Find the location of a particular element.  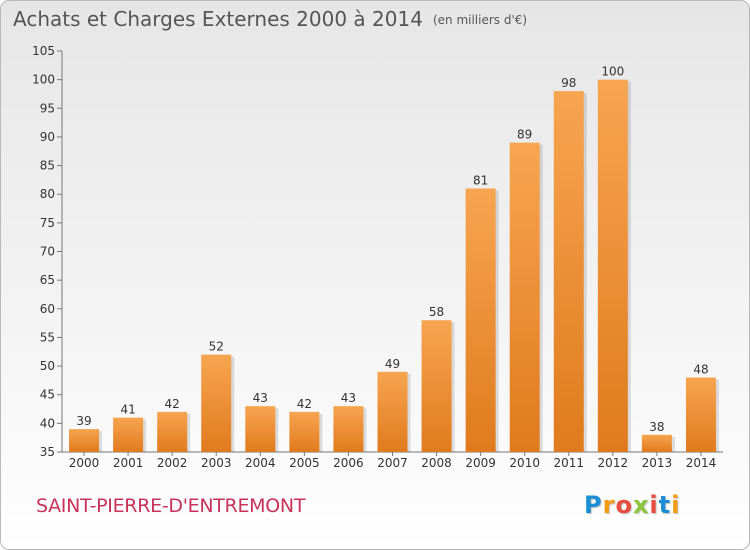

data-label: 49 is located at coordinates (392, 364).